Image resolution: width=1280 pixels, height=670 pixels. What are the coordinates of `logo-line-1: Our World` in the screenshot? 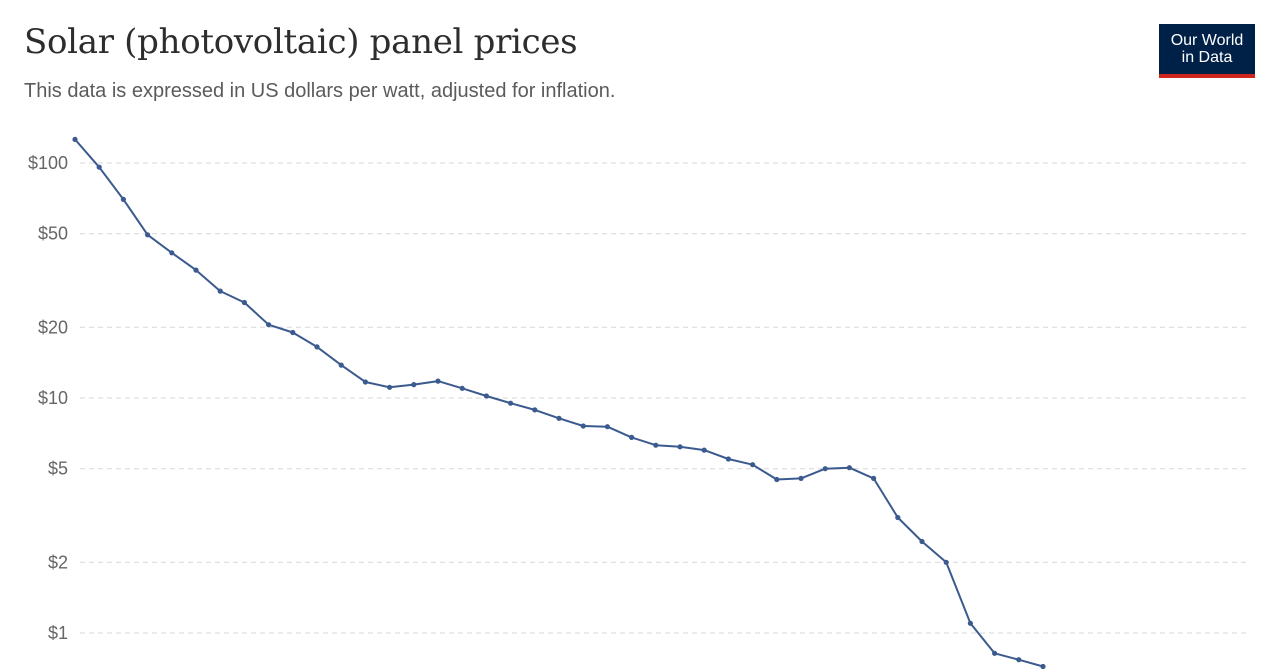 It's located at (1207, 40).